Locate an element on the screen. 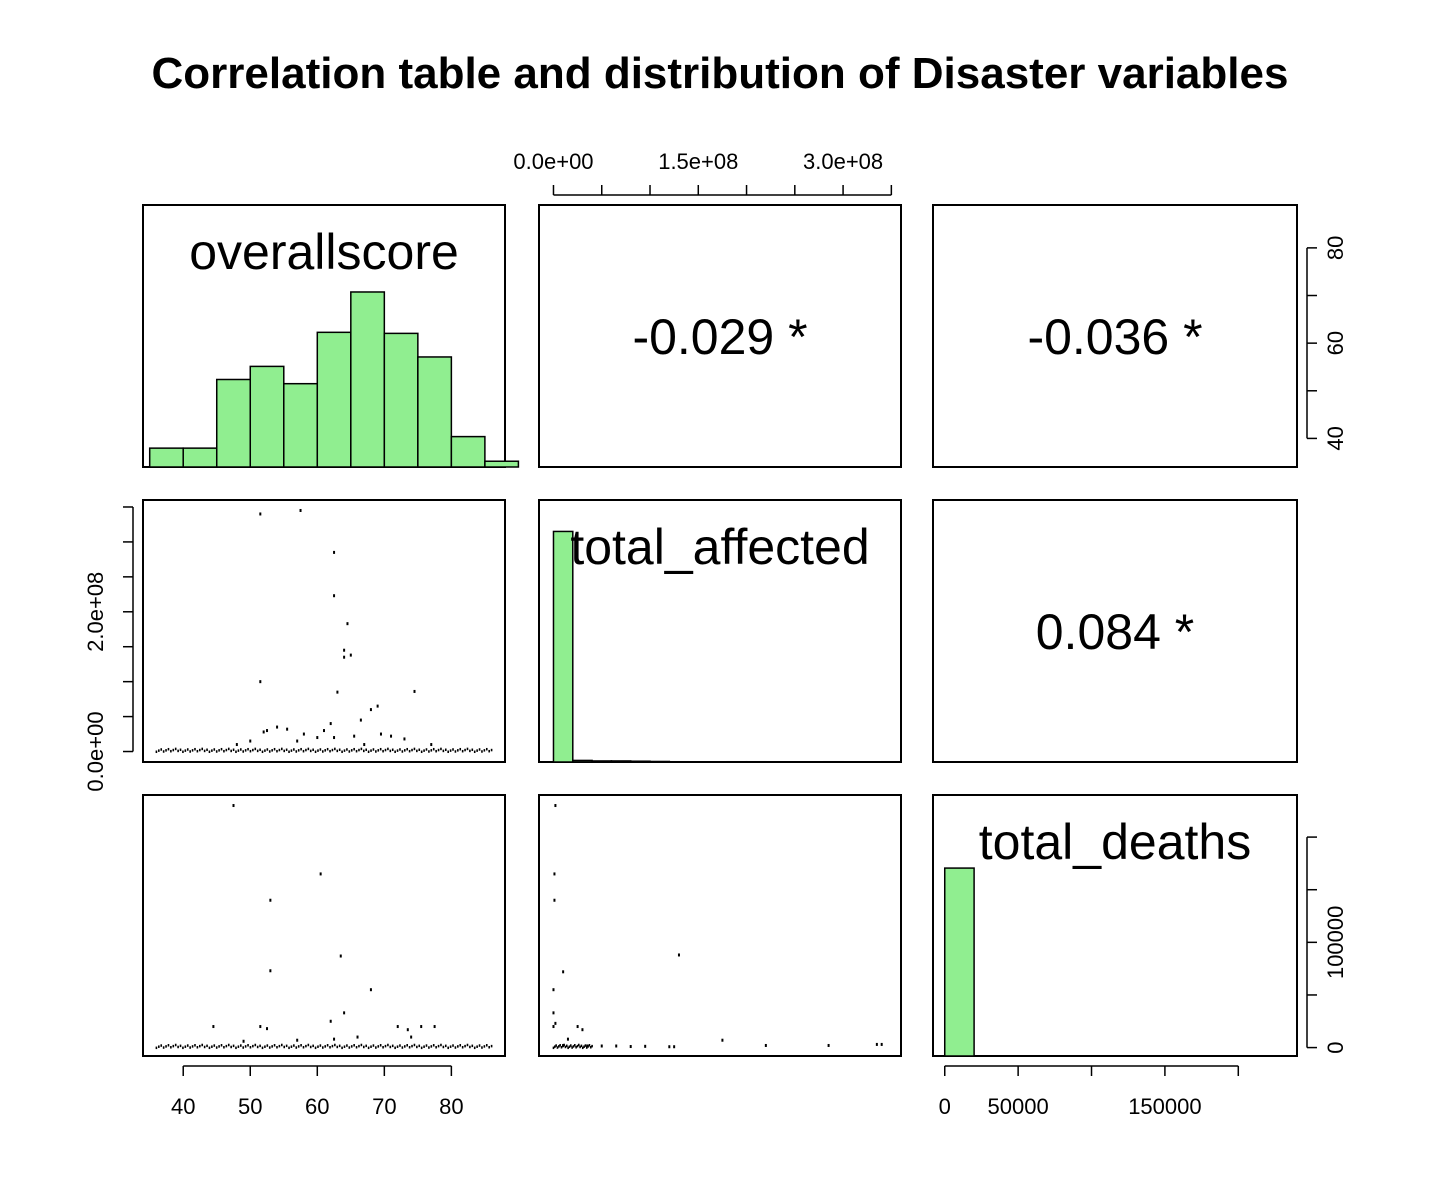  tick-label: 50 is located at coordinates (250, 1106).